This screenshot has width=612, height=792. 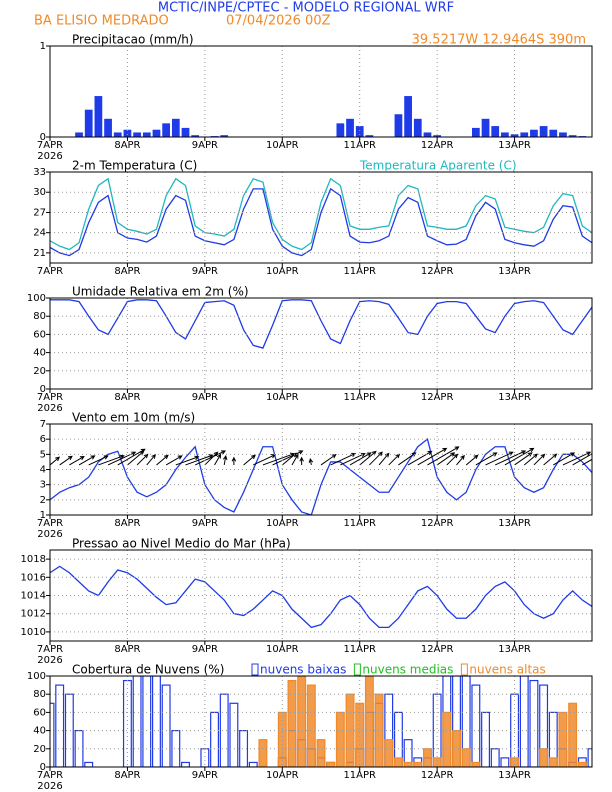 What do you see at coordinates (43, 439) in the screenshot?
I see `y-tick-label: 6` at bounding box center [43, 439].